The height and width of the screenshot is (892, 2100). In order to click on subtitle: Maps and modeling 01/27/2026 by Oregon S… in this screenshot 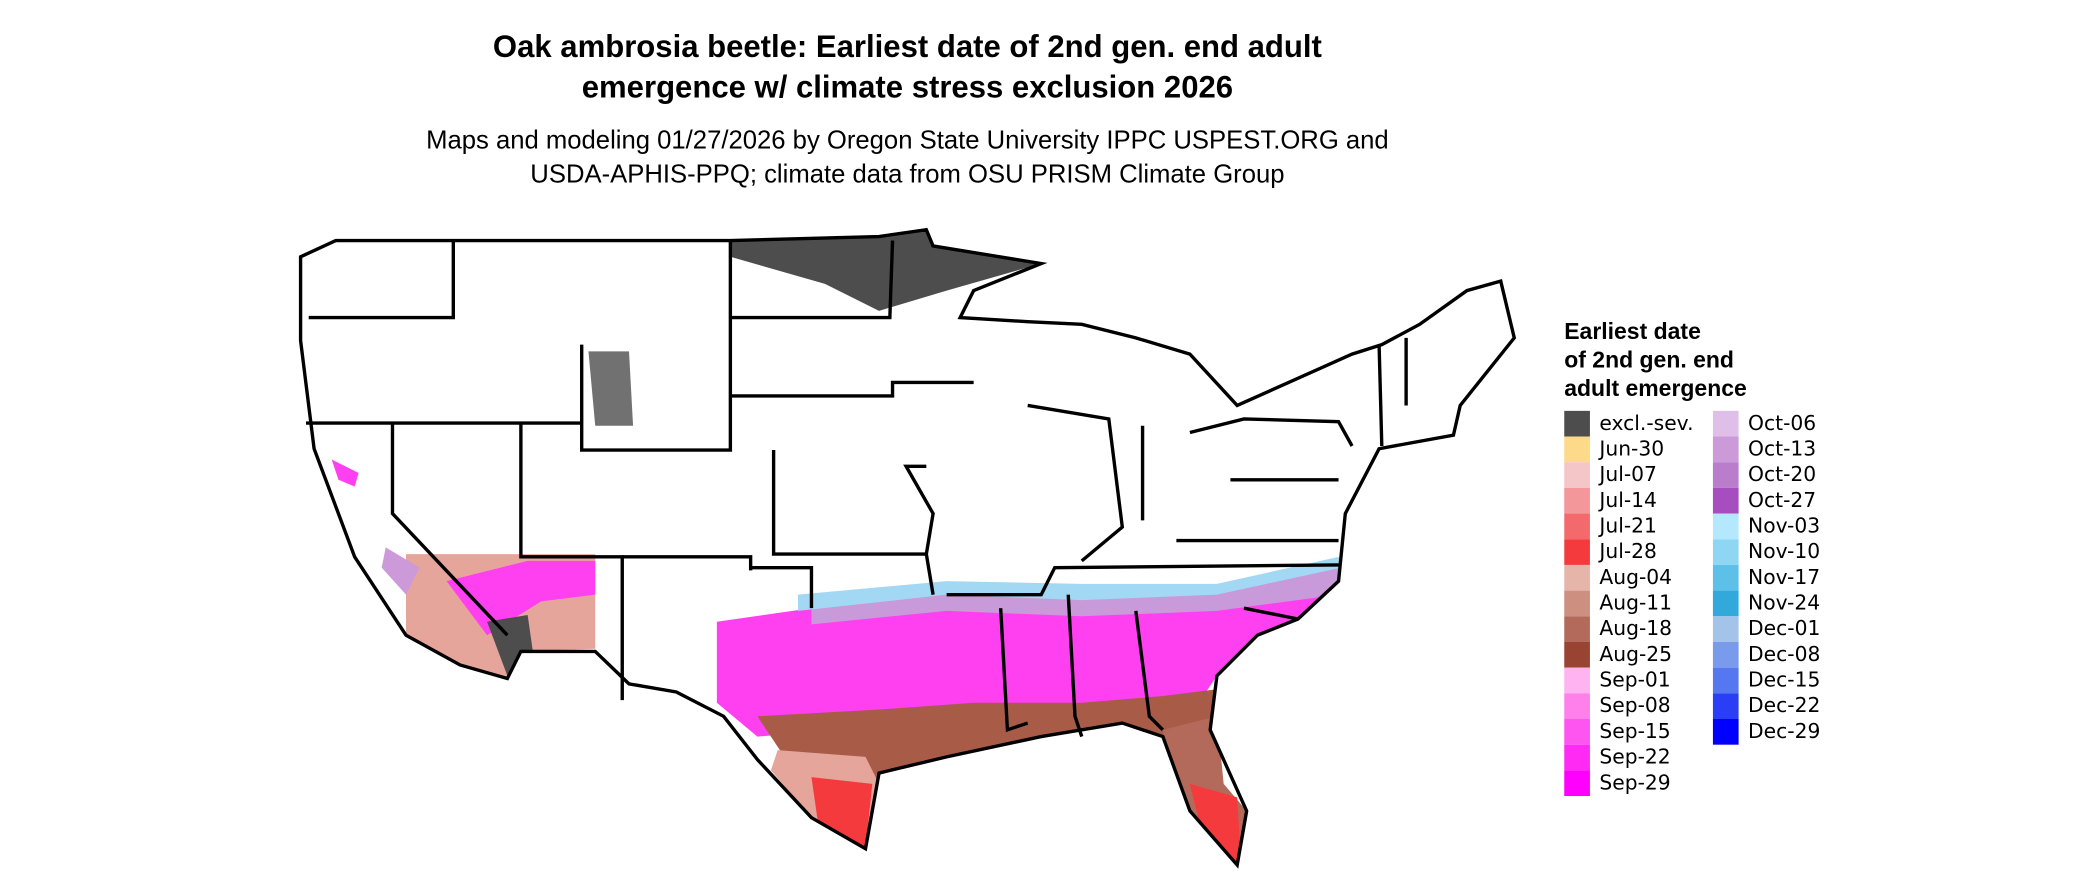, I will do `click(907, 141)`.